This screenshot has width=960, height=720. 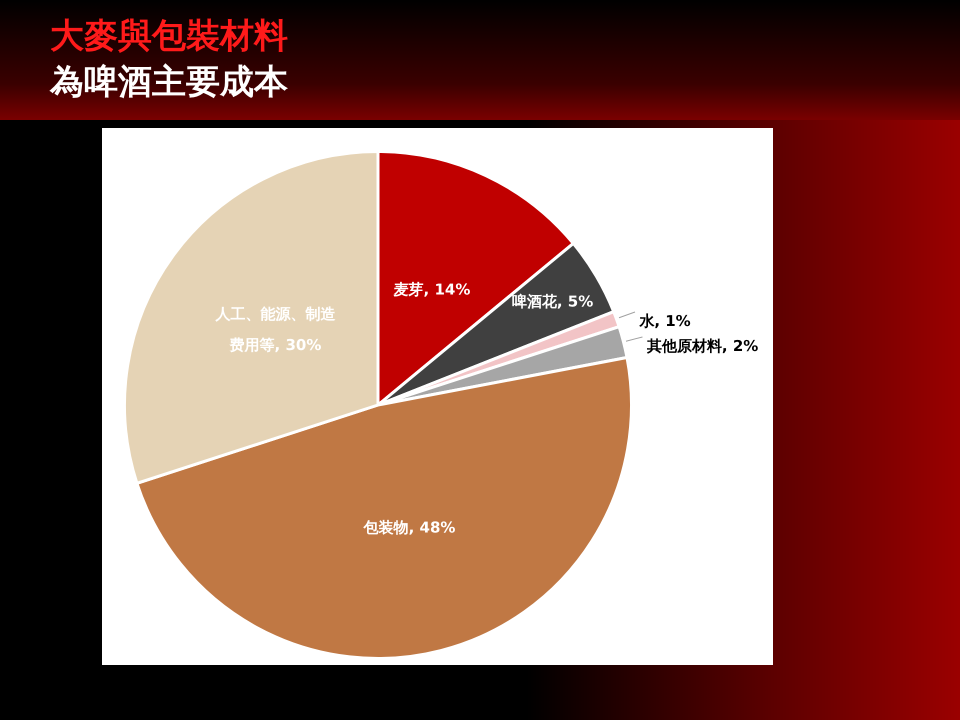 I want to click on slice-label: 人工、能源、制造费用等, 30%, so click(x=275, y=330).